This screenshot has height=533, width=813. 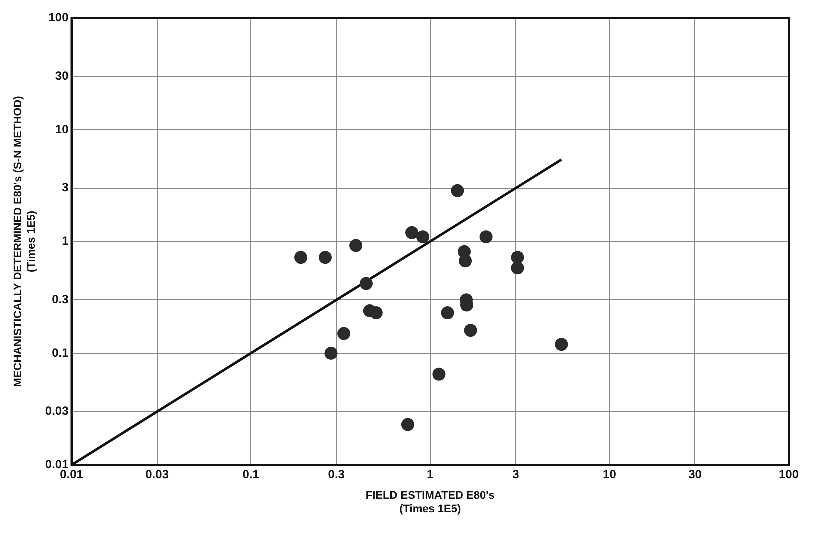 What do you see at coordinates (789, 475) in the screenshot?
I see `x-tick-label: 100` at bounding box center [789, 475].